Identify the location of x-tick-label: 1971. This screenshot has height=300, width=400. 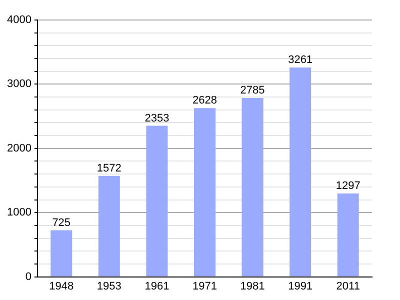
(204, 286).